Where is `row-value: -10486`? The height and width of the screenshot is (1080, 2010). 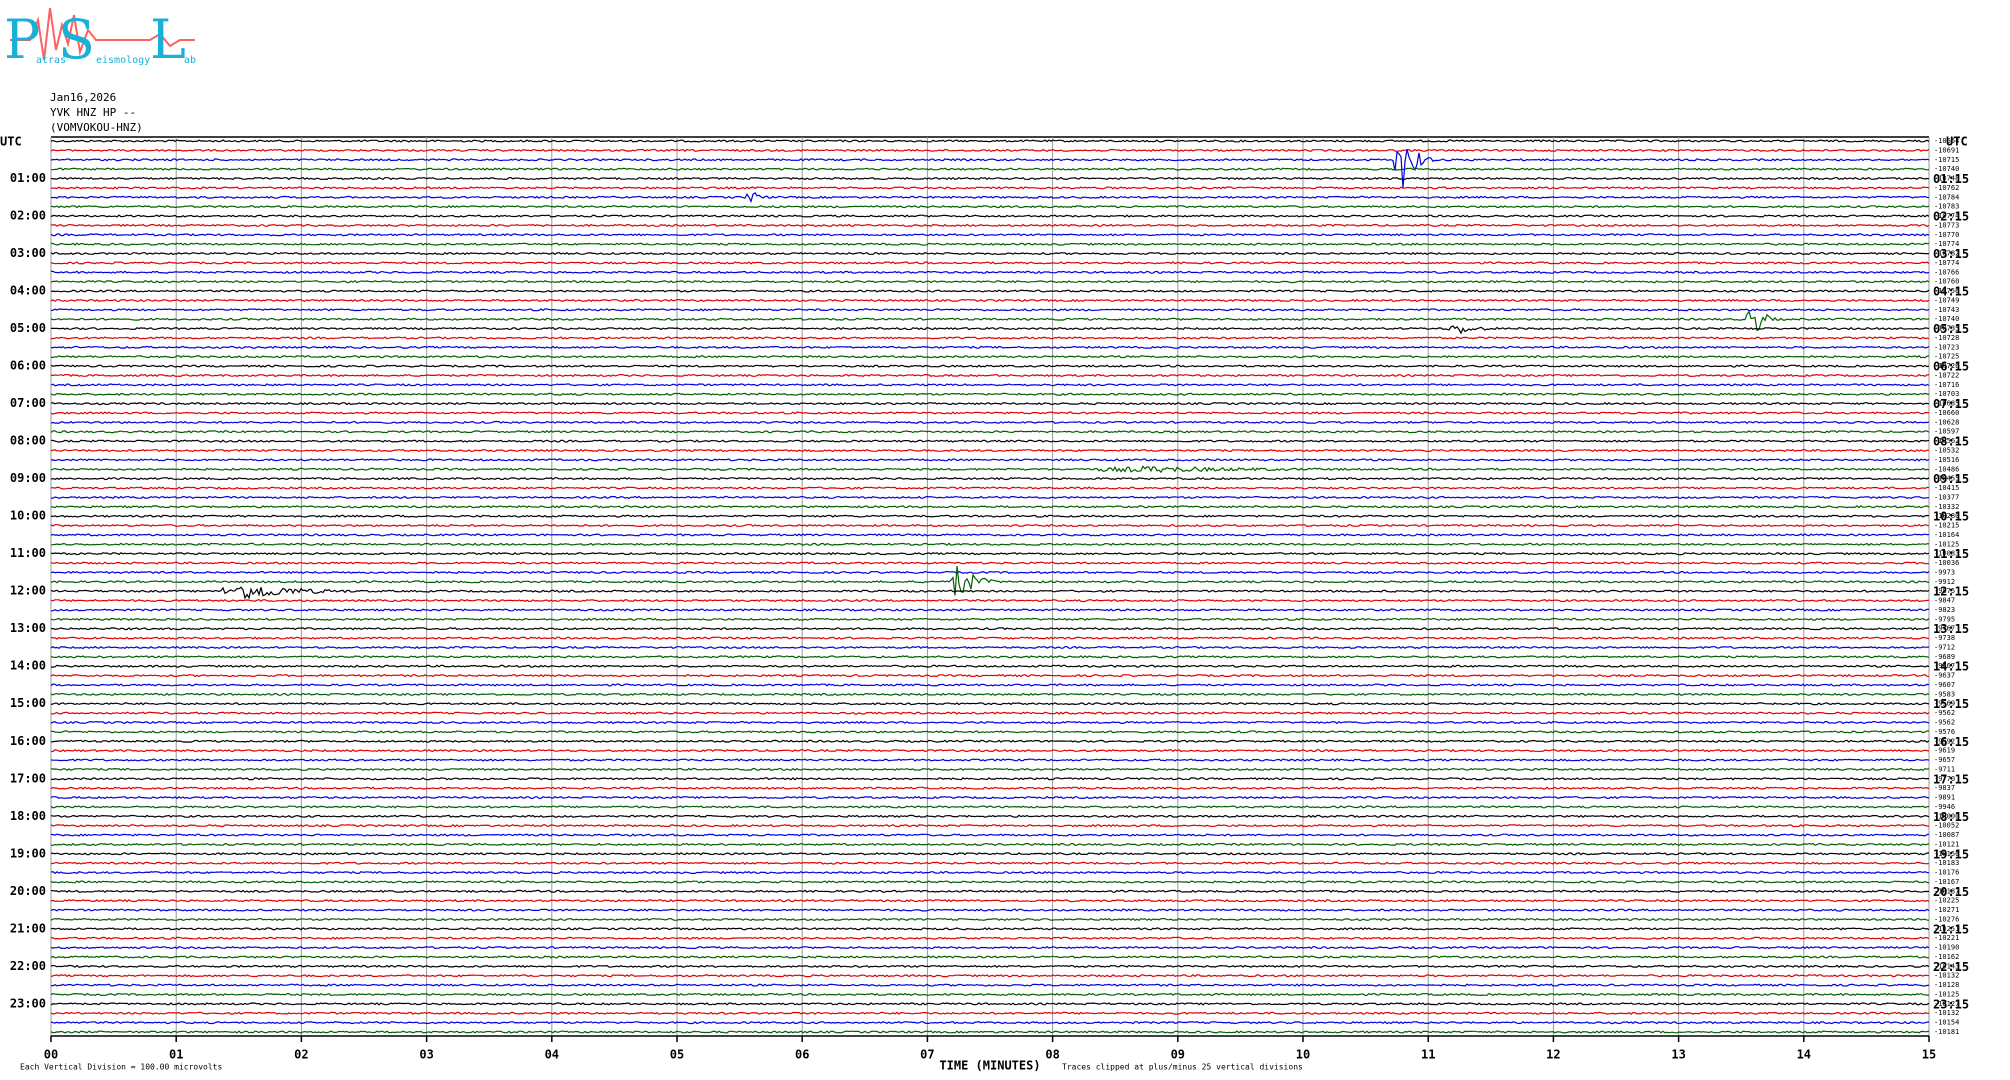 row-value: -10486 is located at coordinates (1946, 469).